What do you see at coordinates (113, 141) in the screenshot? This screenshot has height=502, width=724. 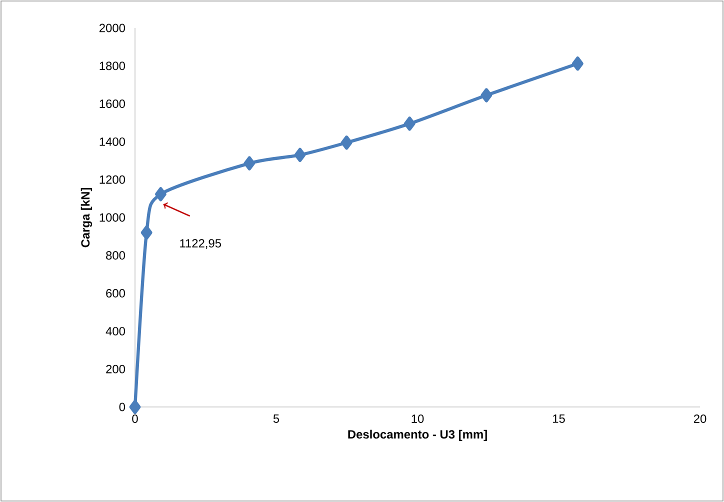 I see `y-tick-label: 1400` at bounding box center [113, 141].